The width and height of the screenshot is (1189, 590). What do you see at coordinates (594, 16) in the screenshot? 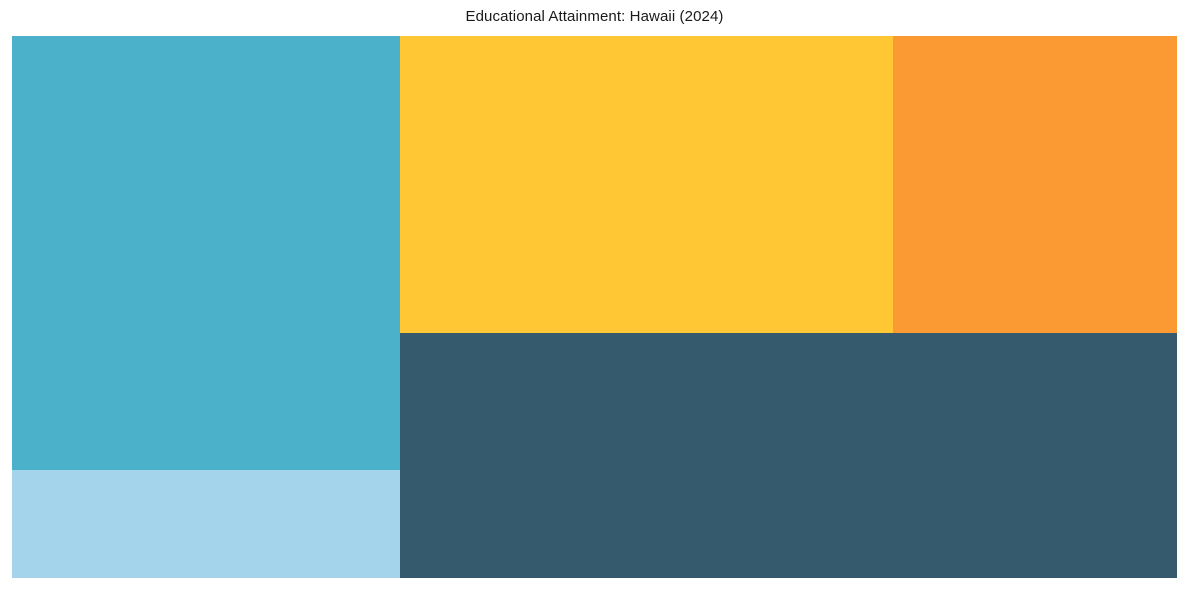
I see `chart-title: Educational Attainment: Hawaii (2024)` at bounding box center [594, 16].